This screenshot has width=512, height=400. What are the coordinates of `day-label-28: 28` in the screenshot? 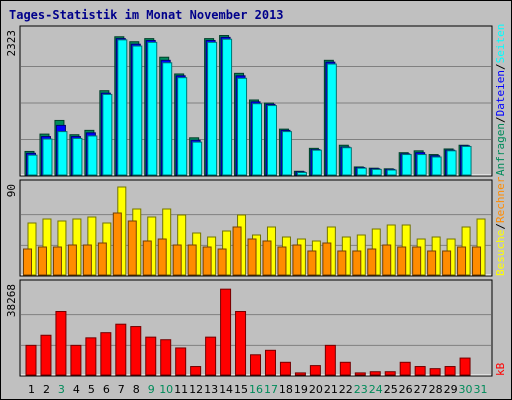 It's located at (436, 389).